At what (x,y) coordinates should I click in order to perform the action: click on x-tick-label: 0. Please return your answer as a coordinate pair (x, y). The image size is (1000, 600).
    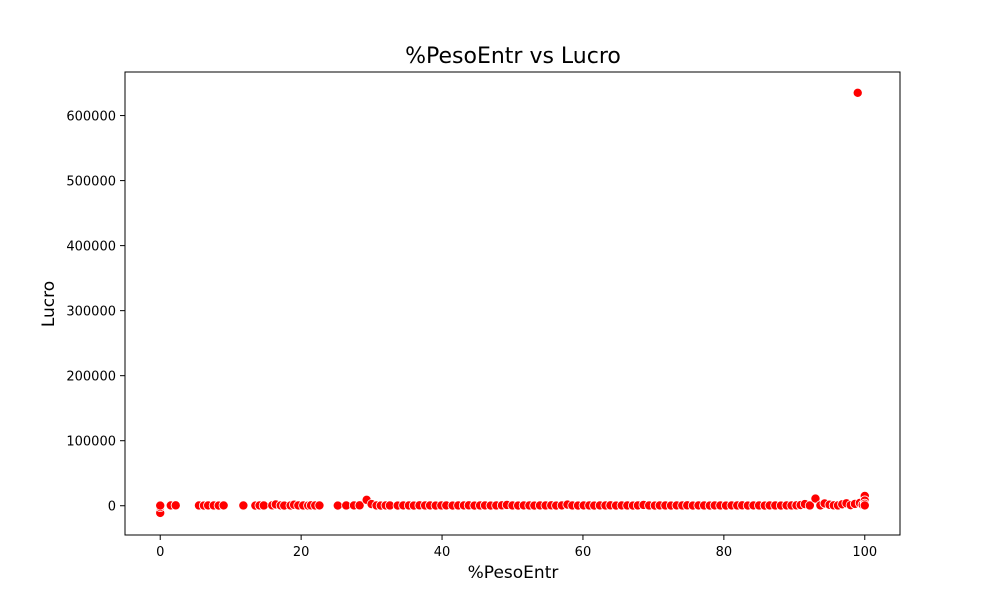
    Looking at the image, I should click on (160, 552).